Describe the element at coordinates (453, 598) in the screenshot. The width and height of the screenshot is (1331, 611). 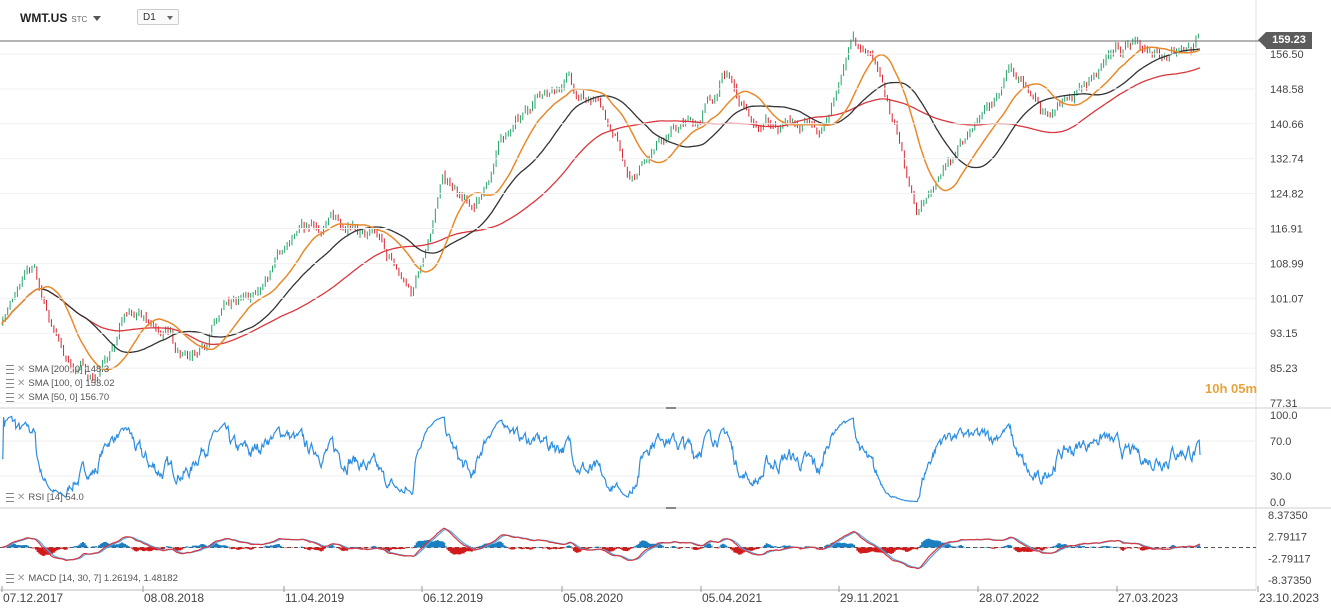
I see `x-tick-label: 06.12.2019` at that location.